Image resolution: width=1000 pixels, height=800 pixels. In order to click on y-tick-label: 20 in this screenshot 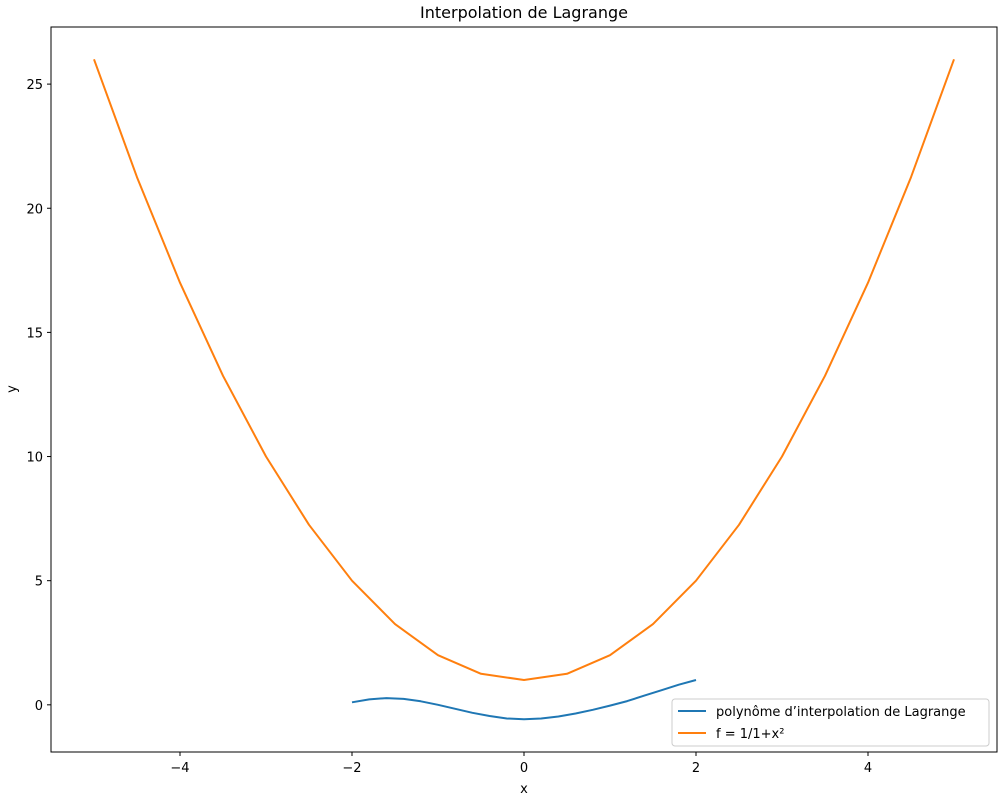, I will do `click(34, 209)`.